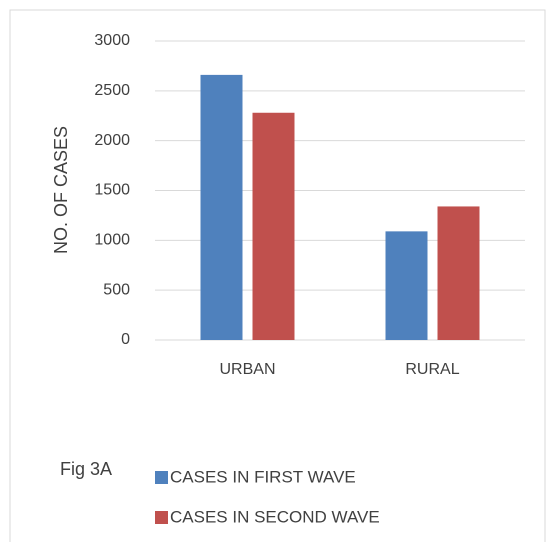 This screenshot has height=542, width=550. Describe the element at coordinates (112, 90) in the screenshot. I see `y-tick-label: 2500` at that location.